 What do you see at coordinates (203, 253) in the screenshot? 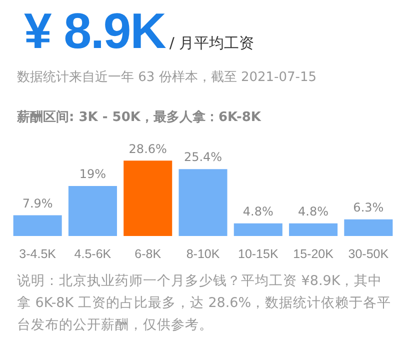
I see `x-tick-label: 8-10K` at bounding box center [203, 253].